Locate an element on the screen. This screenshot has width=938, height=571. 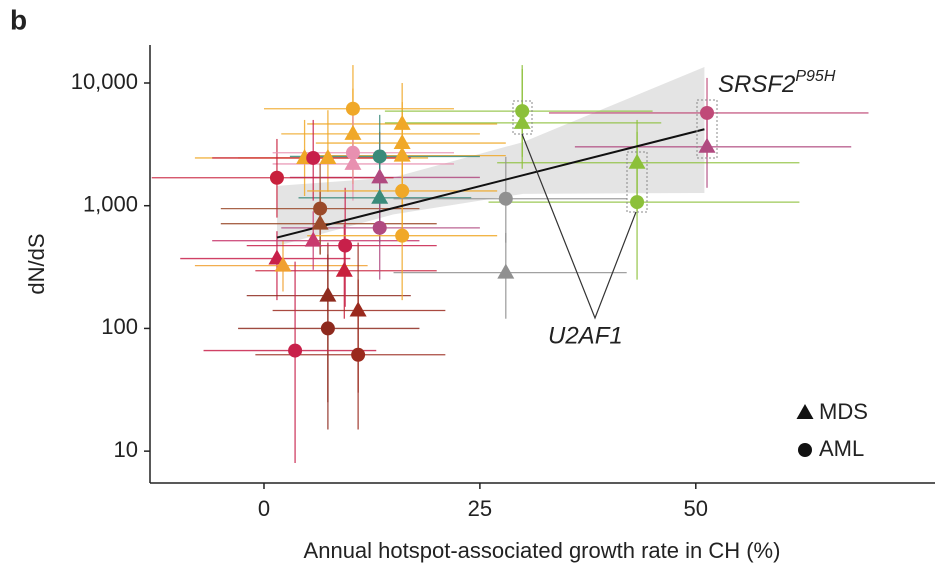
connector-line is located at coordinates (579, 226).